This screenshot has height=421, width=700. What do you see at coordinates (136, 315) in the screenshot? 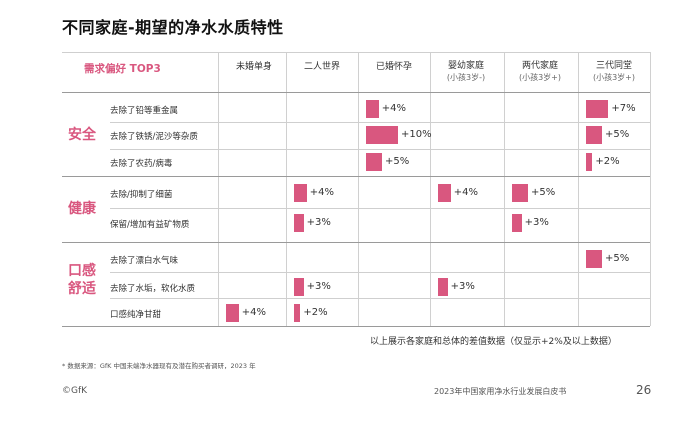
I see `row-label: 口感纯净甘甜` at bounding box center [136, 315].